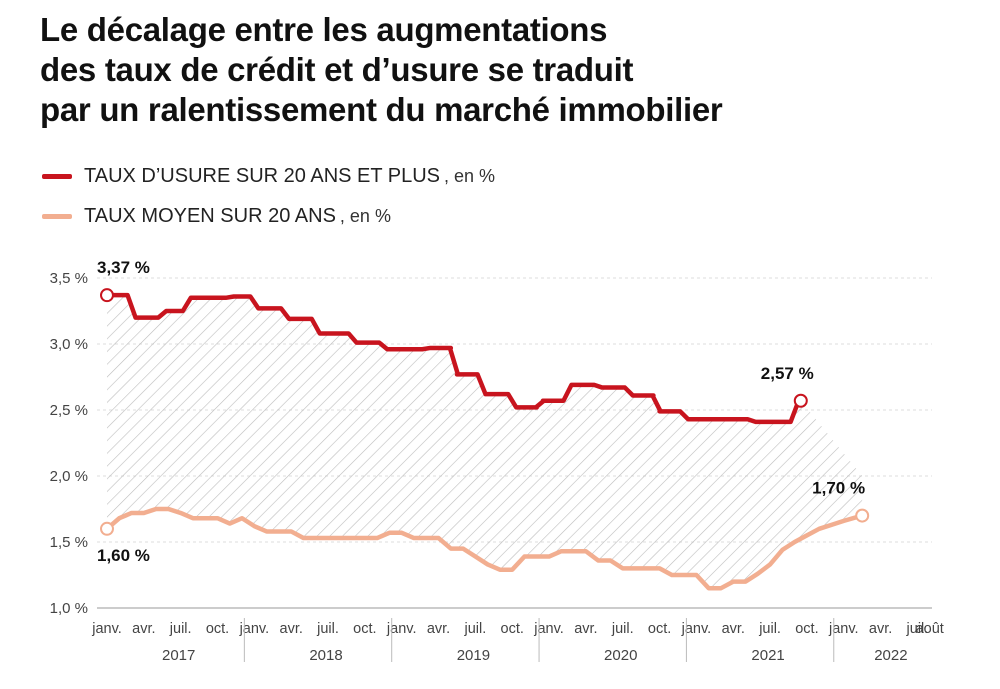  I want to click on legend-item-usure: TAUX D’USURE SUR 20 ANS ET PLUS , en %, so click(268, 176).